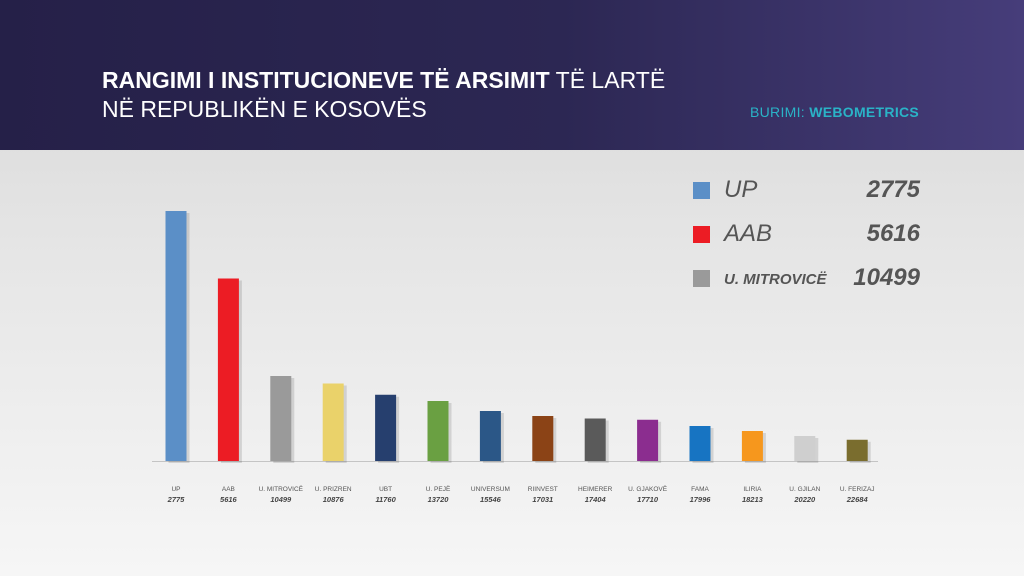  What do you see at coordinates (893, 189) in the screenshot?
I see `legend-value: 2775` at bounding box center [893, 189].